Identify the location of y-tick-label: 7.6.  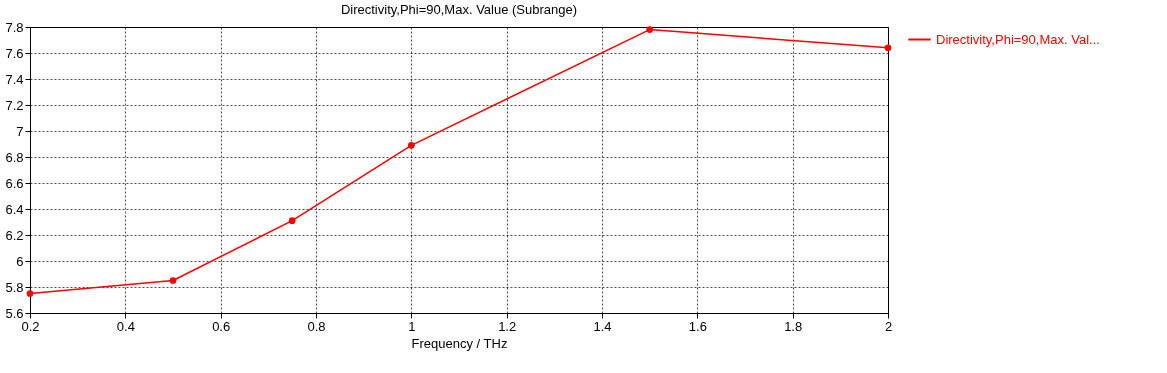
(14, 53).